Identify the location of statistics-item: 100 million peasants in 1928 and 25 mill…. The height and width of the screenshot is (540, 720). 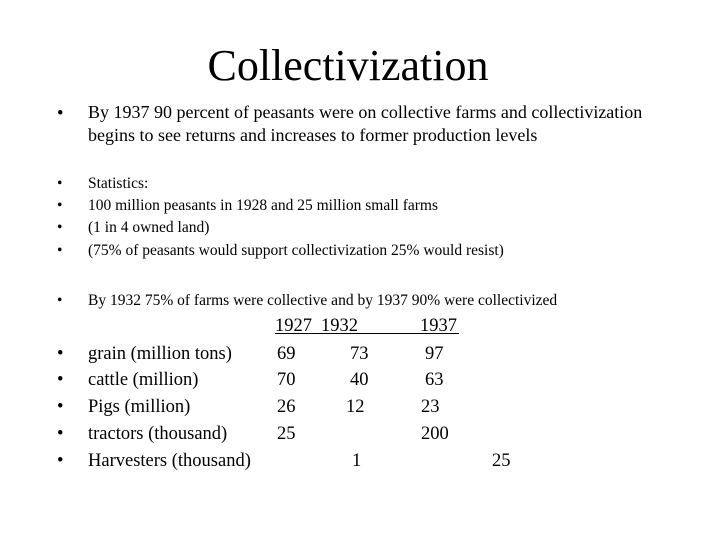
(263, 205).